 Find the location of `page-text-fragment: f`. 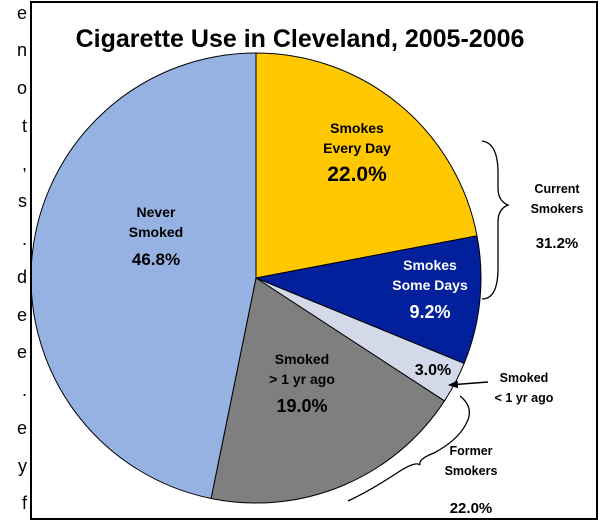

page-text-fragment: f is located at coordinates (24, 503).